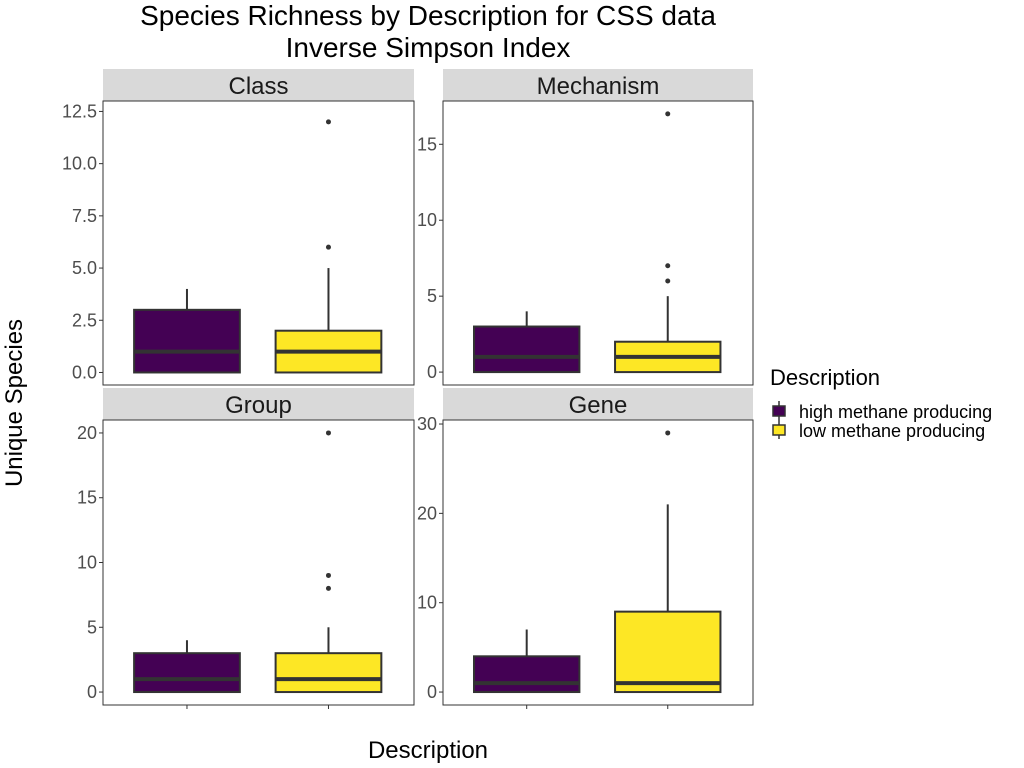 Image resolution: width=1024 pixels, height=768 pixels. I want to click on strip-label-class: Class, so click(258, 86).